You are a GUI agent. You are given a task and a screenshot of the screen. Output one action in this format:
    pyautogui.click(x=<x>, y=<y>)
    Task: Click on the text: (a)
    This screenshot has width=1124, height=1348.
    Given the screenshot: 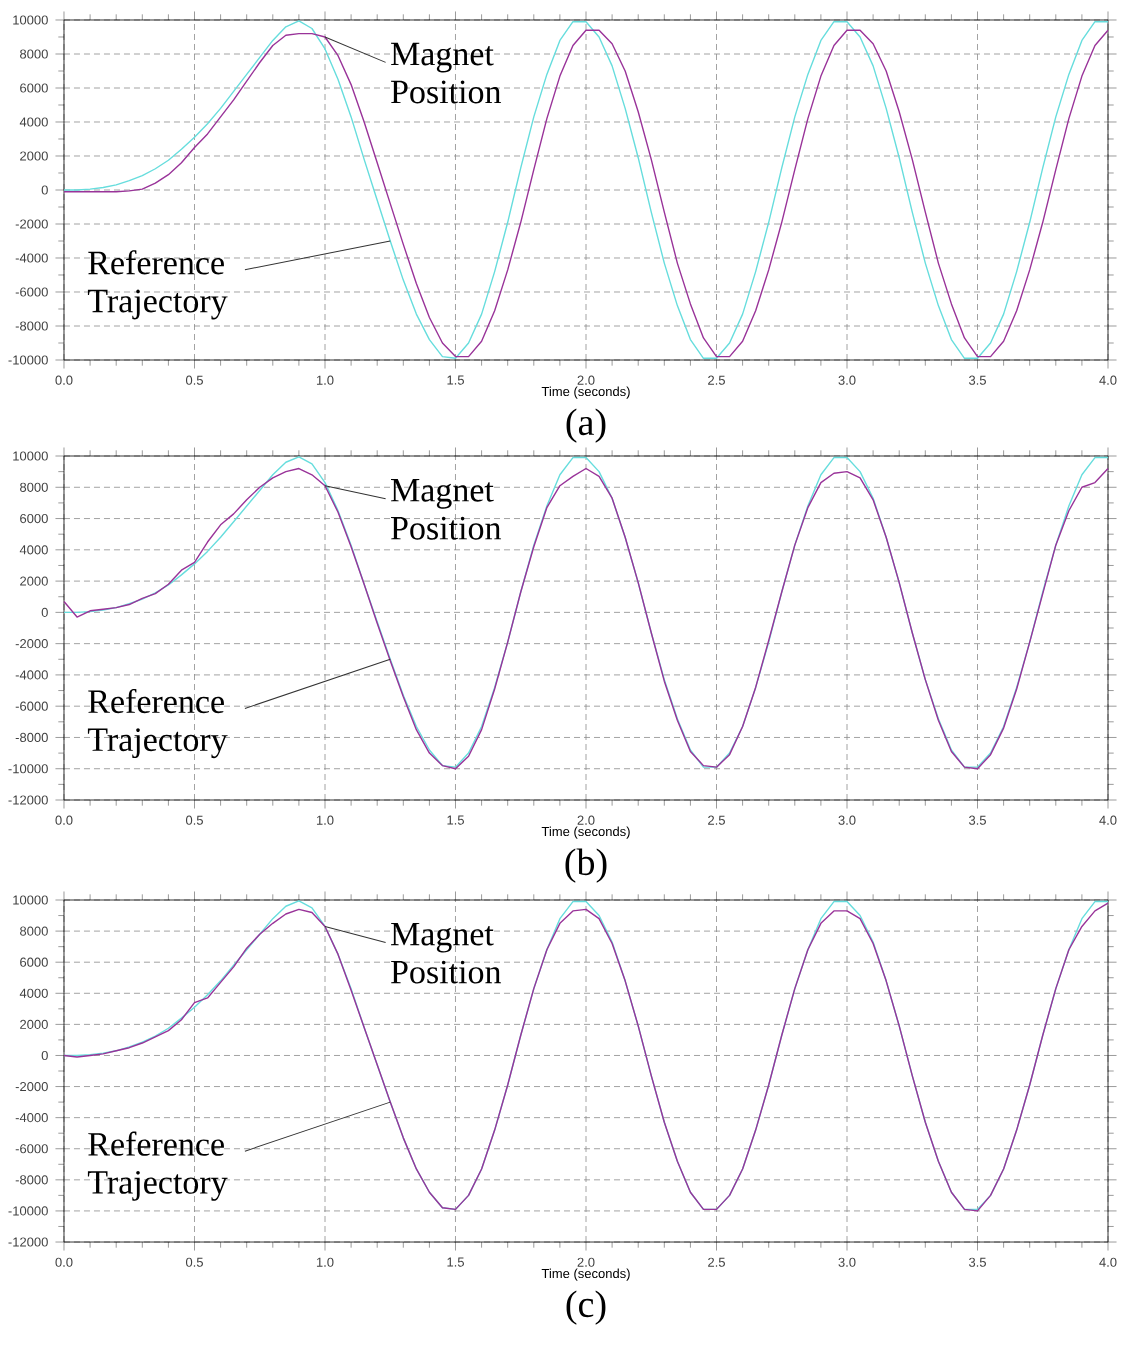 What is the action you would take?
    pyautogui.click(x=586, y=425)
    